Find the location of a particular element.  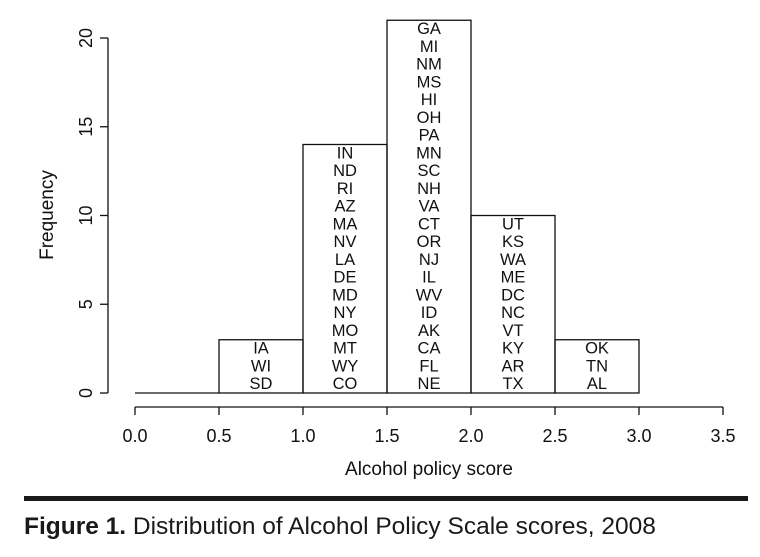

bar-state-label: NH is located at coordinates (429, 189).